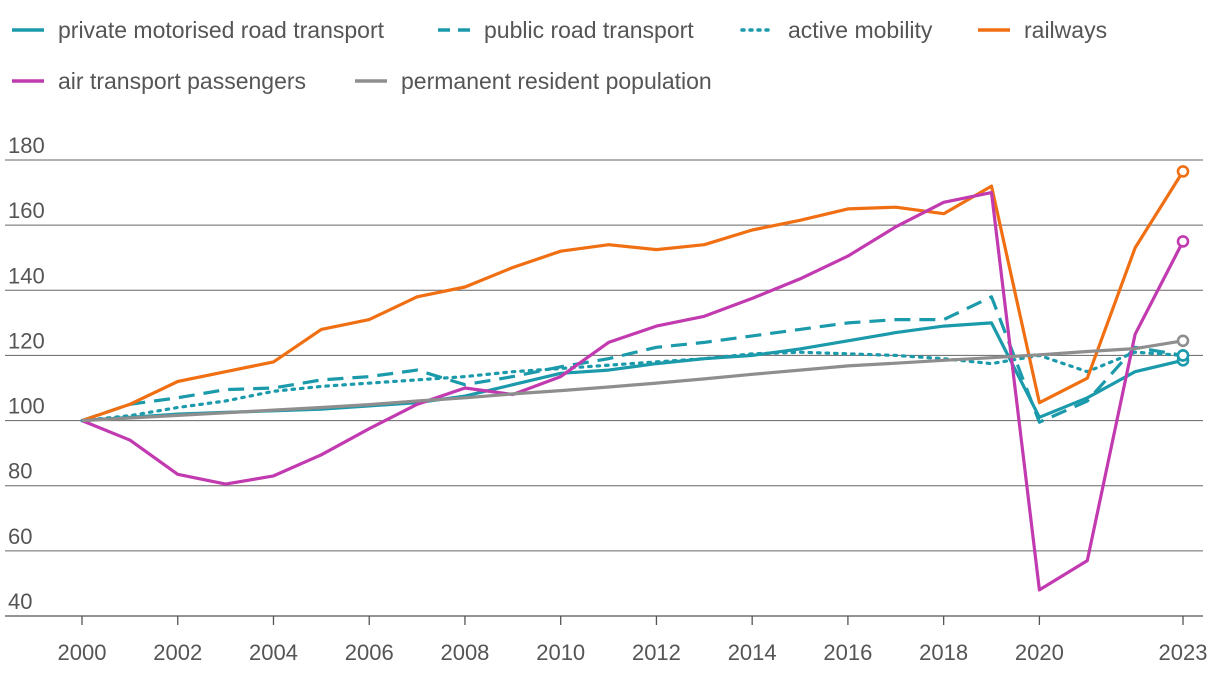  I want to click on series-line-permanent-resident-population, so click(632, 381).